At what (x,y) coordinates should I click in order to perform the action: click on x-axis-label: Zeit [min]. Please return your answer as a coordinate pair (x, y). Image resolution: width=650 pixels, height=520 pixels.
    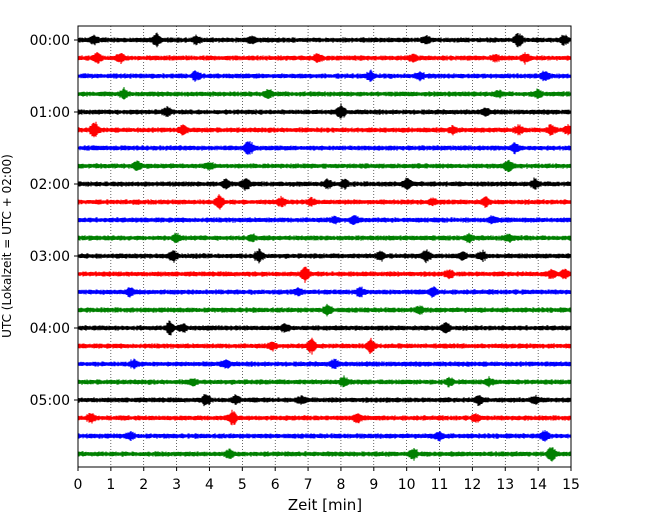
    Looking at the image, I should click on (325, 505).